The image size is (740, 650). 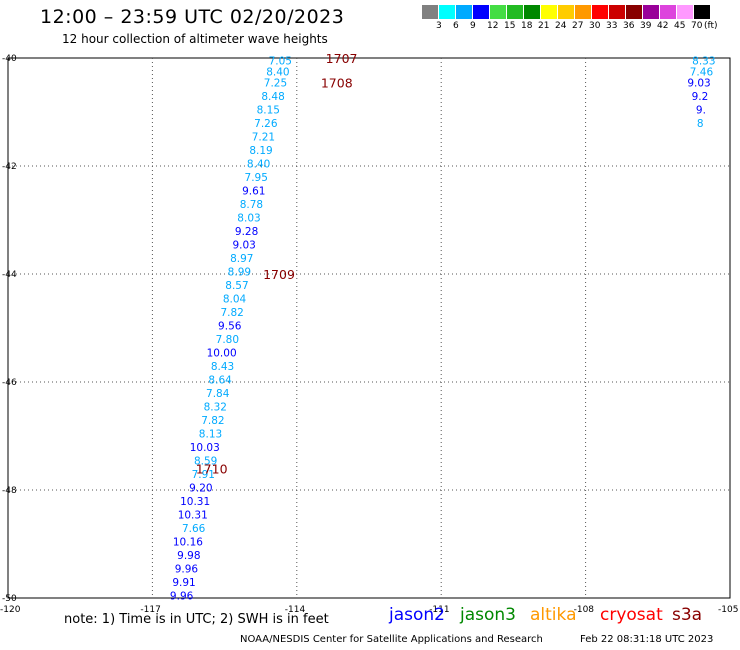 What do you see at coordinates (268, 110) in the screenshot?
I see `swh-value-label: 8.15` at bounding box center [268, 110].